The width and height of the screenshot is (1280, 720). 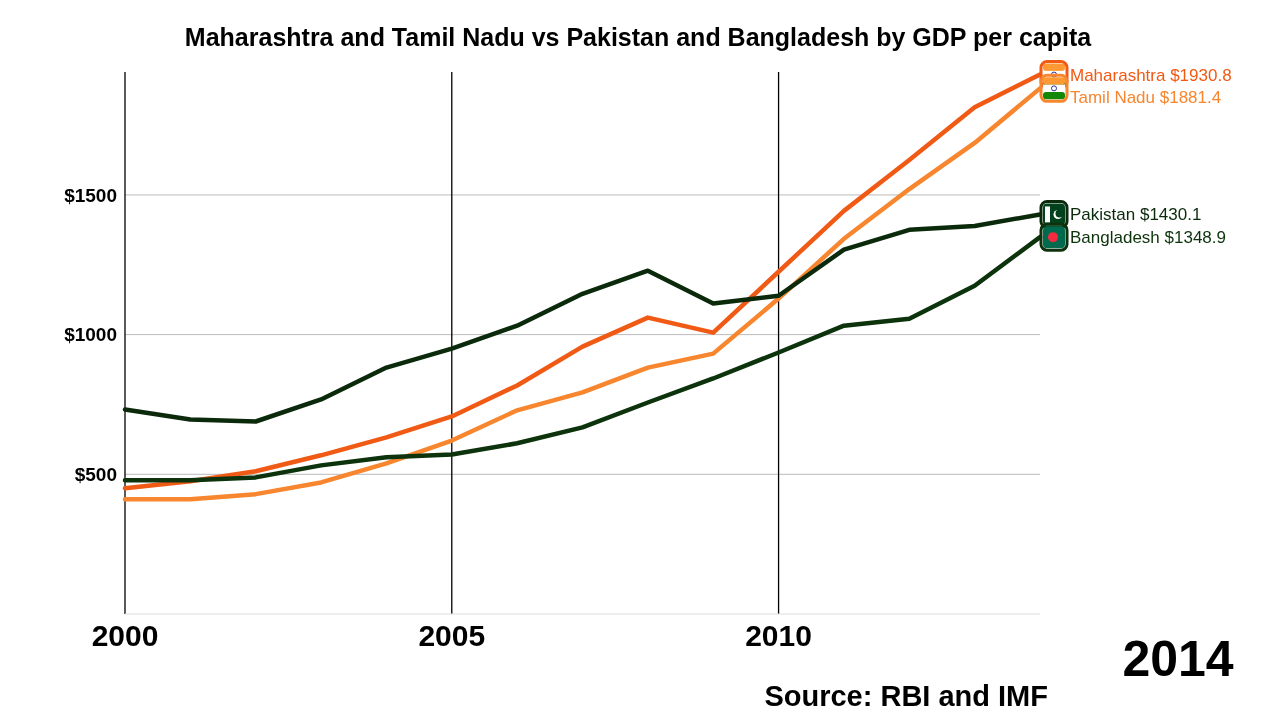 I want to click on y-tick-label: $1000, so click(x=90, y=335).